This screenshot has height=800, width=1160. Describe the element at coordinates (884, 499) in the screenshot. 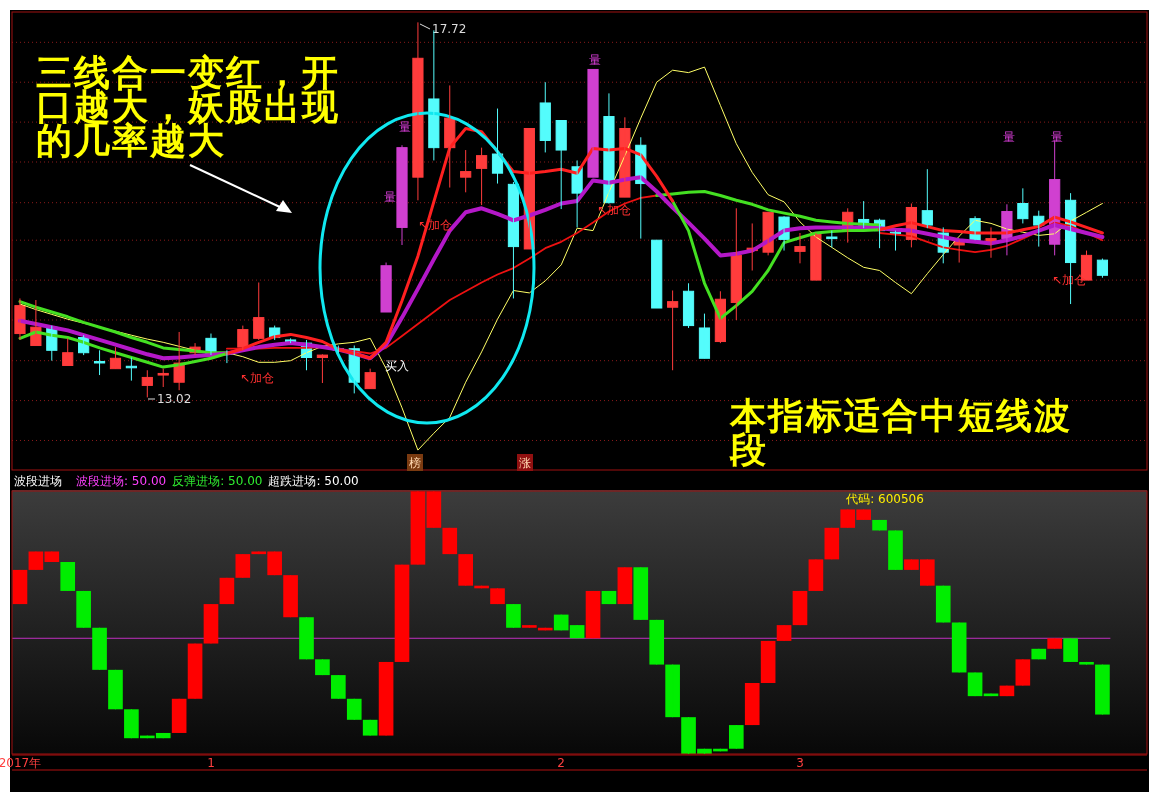

I see `annotation: 代码: 600506` at that location.